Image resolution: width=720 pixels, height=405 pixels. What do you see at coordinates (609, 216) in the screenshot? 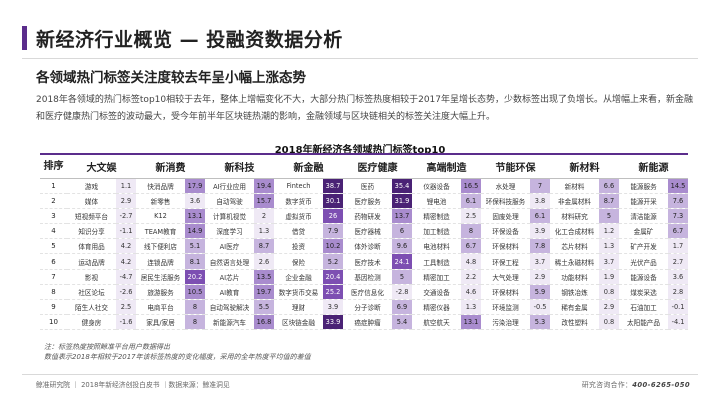
I see `value-cell: 5` at bounding box center [609, 216].